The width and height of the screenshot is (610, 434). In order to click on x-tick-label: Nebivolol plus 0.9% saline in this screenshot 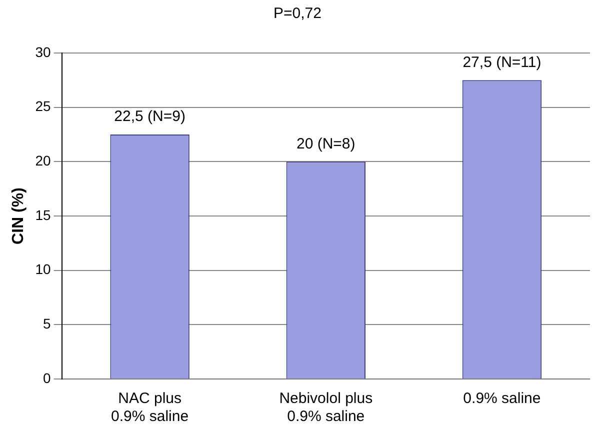, I will do `click(326, 408)`.